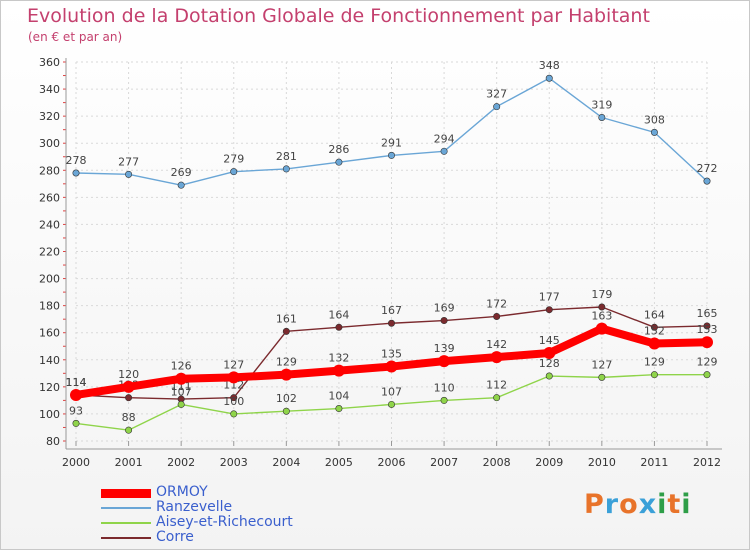  I want to click on legend-label: ORMOY, so click(182, 492).